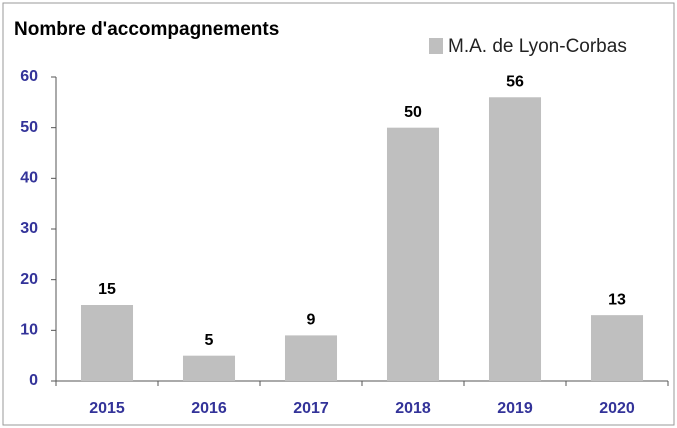 This screenshot has width=677, height=428. Describe the element at coordinates (29, 178) in the screenshot. I see `y-tick-label: 40` at that location.